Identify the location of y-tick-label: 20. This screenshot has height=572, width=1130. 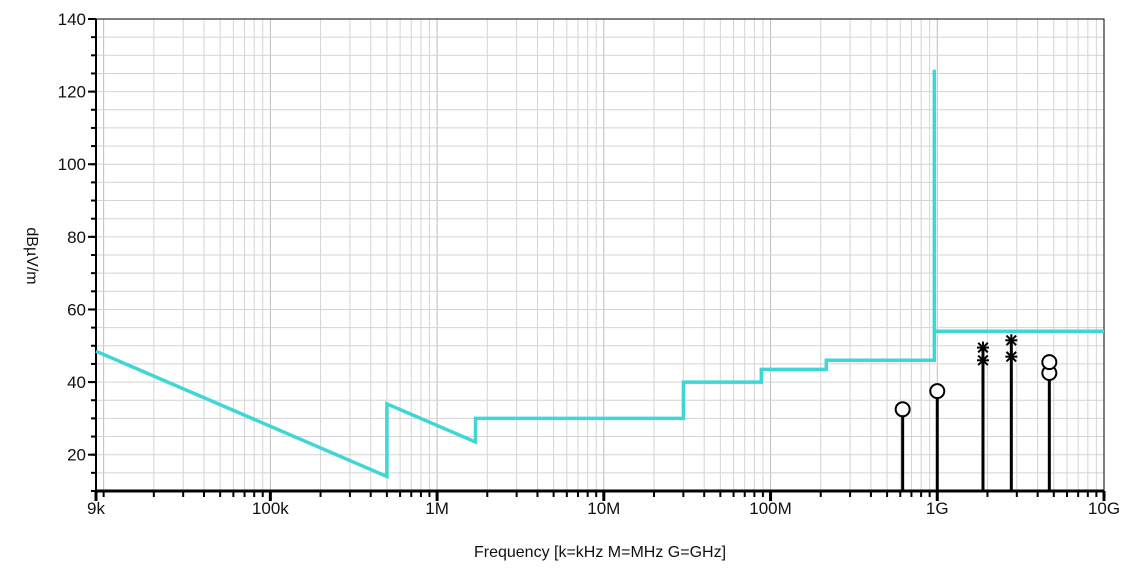
(76, 455).